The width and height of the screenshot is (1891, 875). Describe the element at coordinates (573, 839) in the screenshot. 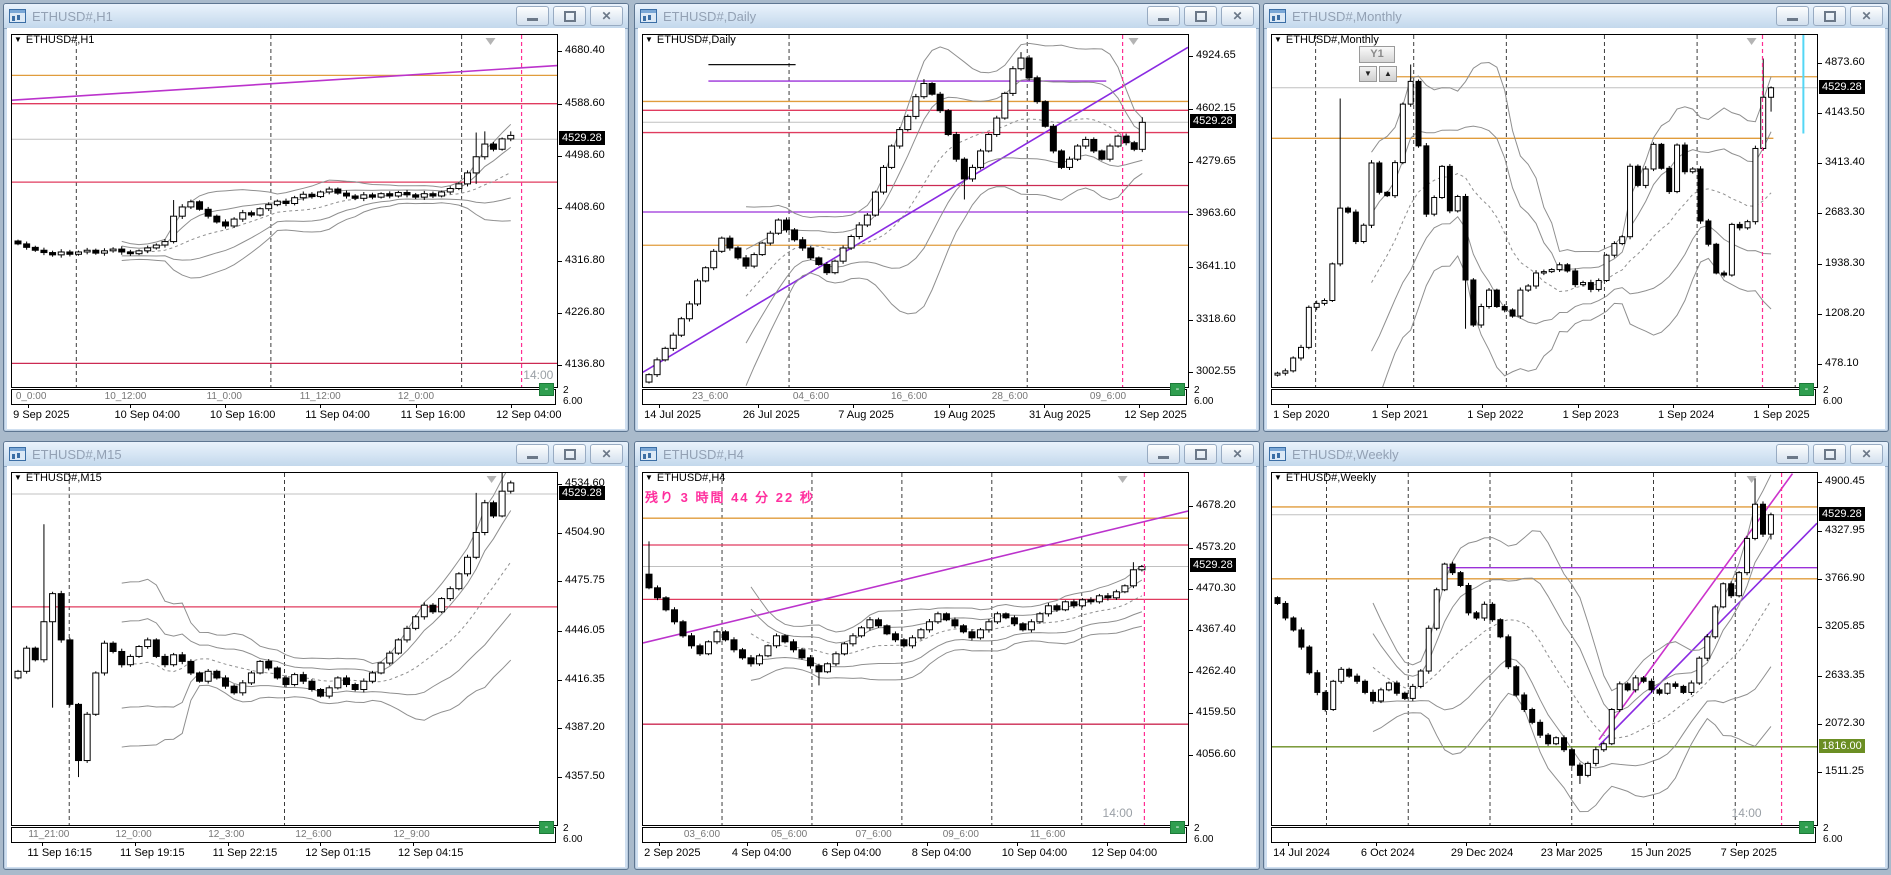

I see `subwindow-scale-bottom: 6.00` at that location.